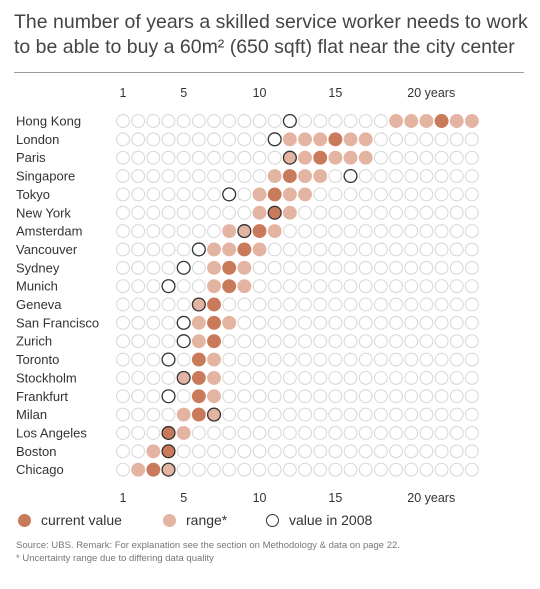 The height and width of the screenshot is (589, 540). What do you see at coordinates (272, 520) in the screenshot?
I see `legend-2008-dot` at bounding box center [272, 520].